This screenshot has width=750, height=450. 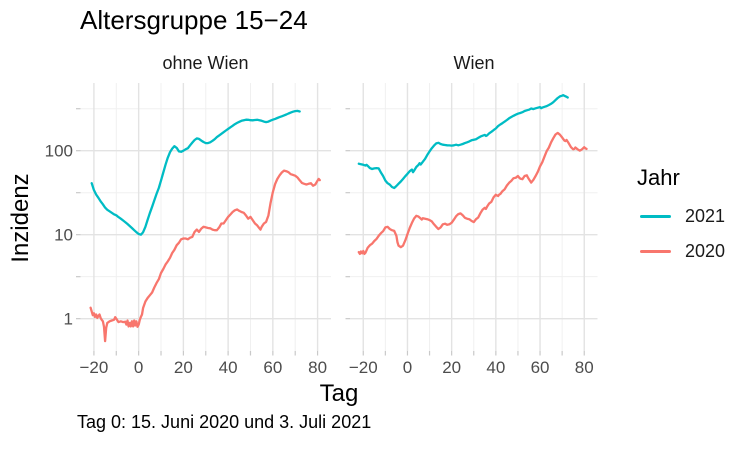 What do you see at coordinates (224, 422) in the screenshot?
I see `caption: Tag 0: 15. Juni 2020 und 3. Juli 2021` at bounding box center [224, 422].